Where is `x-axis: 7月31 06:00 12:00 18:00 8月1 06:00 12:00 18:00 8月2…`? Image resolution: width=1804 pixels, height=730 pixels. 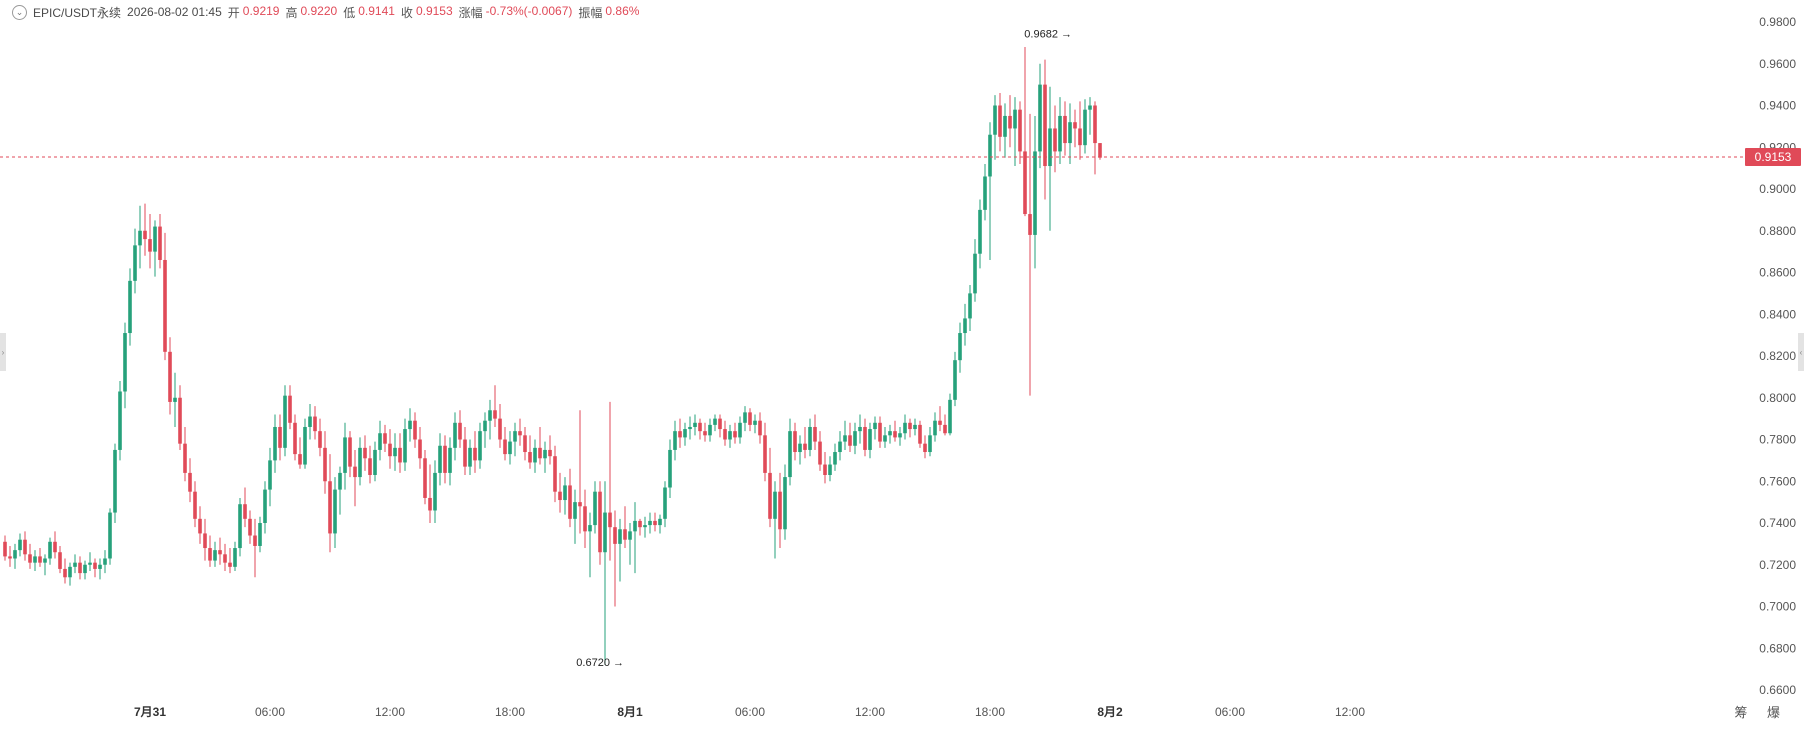
x-axis: 7月31 06:00 12:00 18:00 8月1 06:00 12:00 18:00 8月2… is located at coordinates (749, 712).